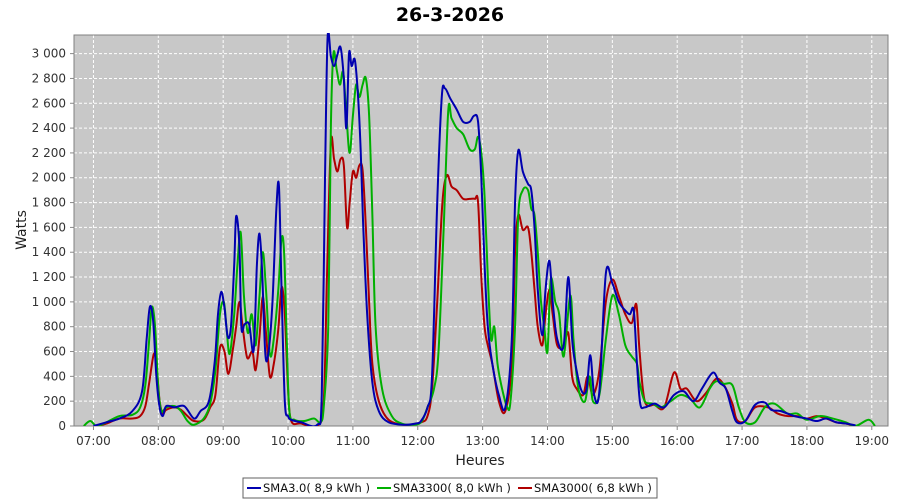 This screenshot has width=900, height=504. Describe the element at coordinates (49, 227) in the screenshot. I see `y-tick-label: 1 600` at that location.